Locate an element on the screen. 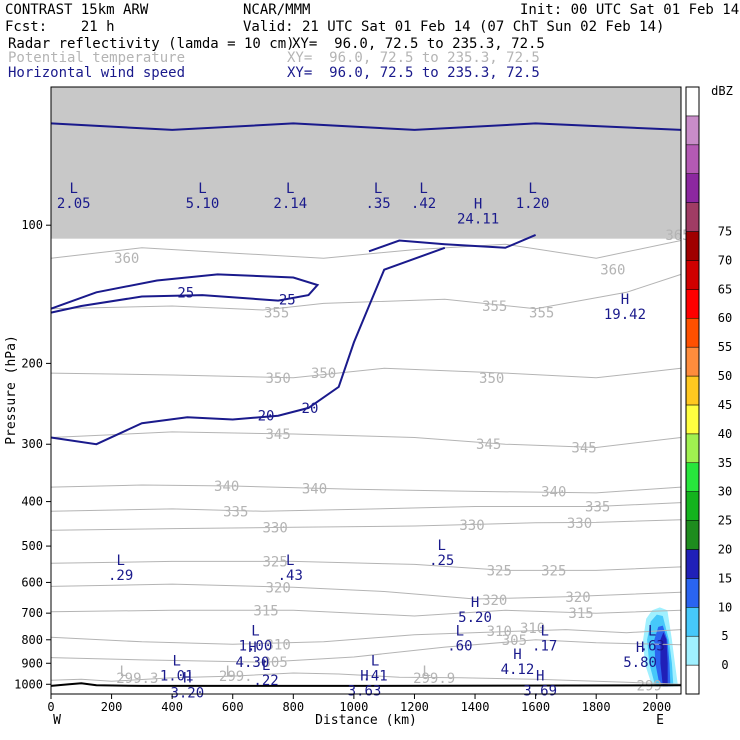 This screenshot has width=740, height=740. y-tick-label-1: 100 is located at coordinates (32, 225).